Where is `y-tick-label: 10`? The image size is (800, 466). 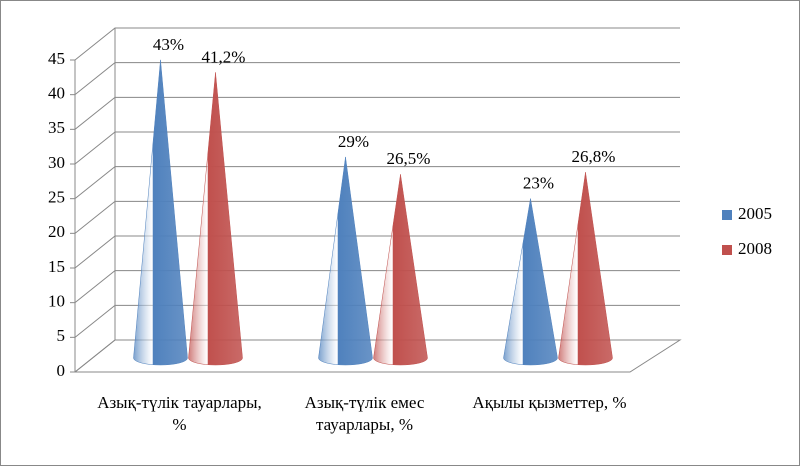 y-tick-label: 10 is located at coordinates (56, 301).